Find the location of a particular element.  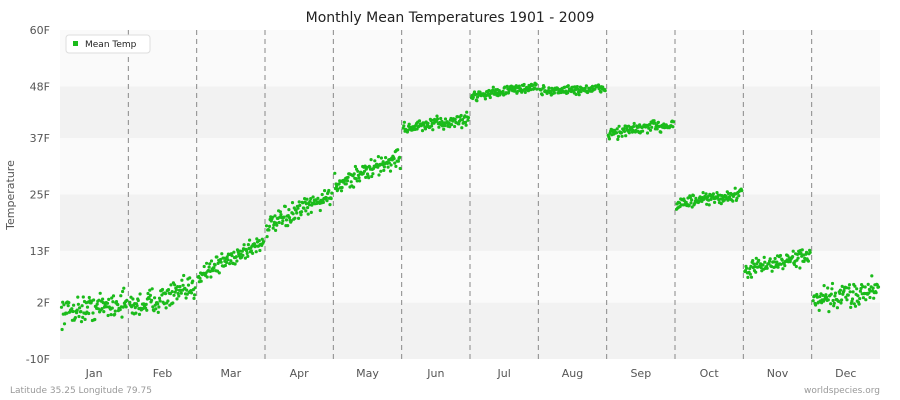

x-tick-label: Aug is located at coordinates (572, 373).